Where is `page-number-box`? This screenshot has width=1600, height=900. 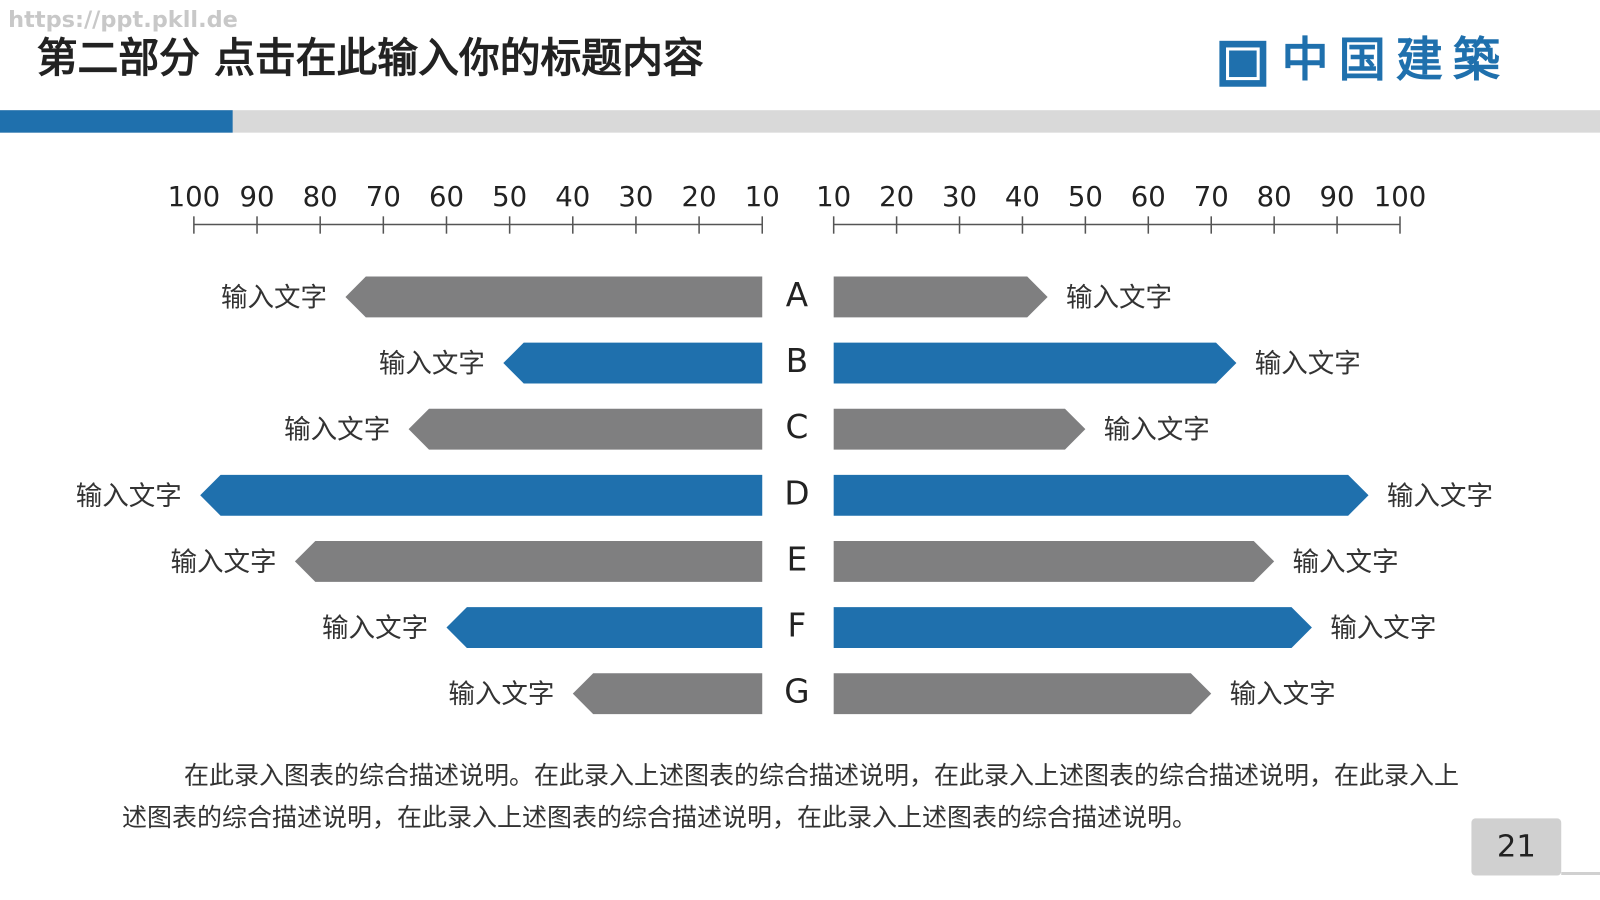 page-number-box is located at coordinates (1516, 847).